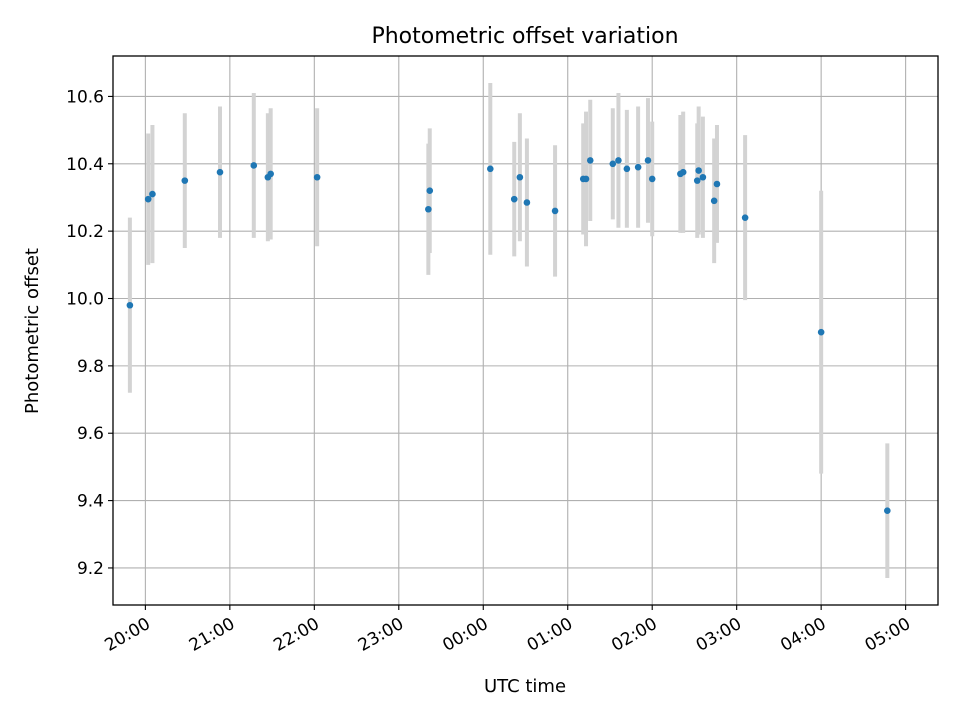 The width and height of the screenshot is (960, 725). What do you see at coordinates (32, 331) in the screenshot?
I see `y-axis-label: Photometric offset` at bounding box center [32, 331].